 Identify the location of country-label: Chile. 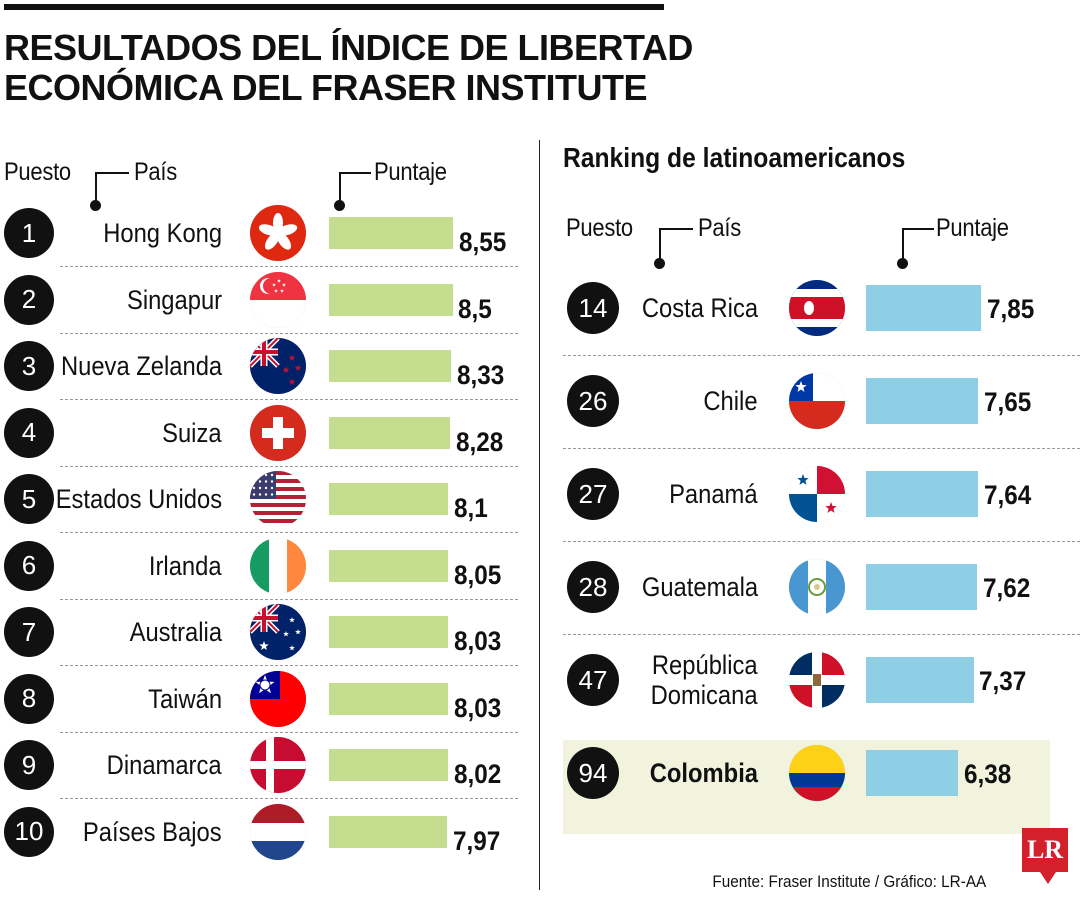
(730, 401).